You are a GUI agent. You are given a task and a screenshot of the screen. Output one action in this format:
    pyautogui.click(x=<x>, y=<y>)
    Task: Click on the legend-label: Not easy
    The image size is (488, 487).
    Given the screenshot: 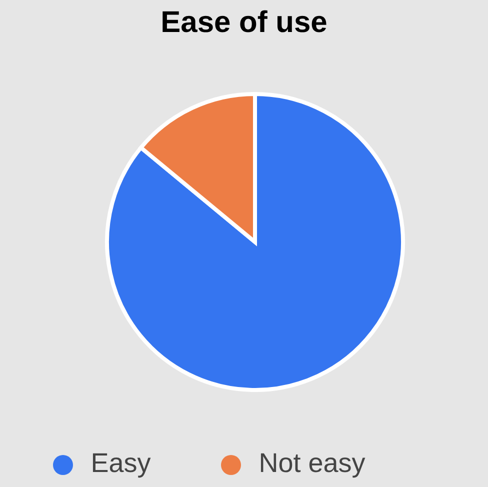 What is the action you would take?
    pyautogui.click(x=312, y=463)
    